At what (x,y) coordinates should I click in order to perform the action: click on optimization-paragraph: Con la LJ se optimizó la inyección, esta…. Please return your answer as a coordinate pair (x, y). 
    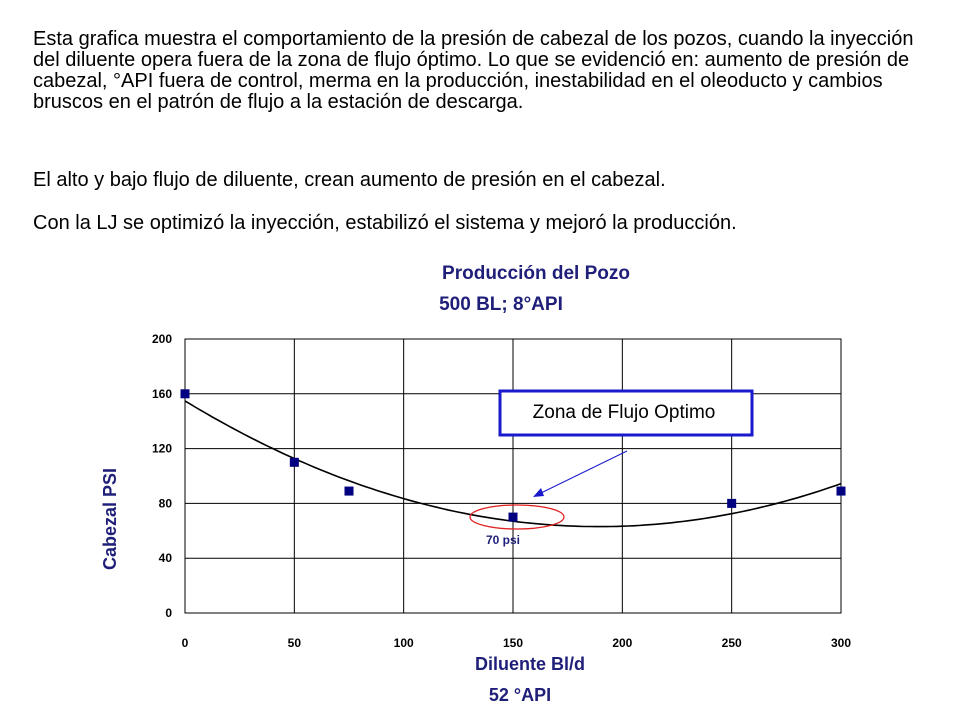
    Looking at the image, I should click on (385, 223).